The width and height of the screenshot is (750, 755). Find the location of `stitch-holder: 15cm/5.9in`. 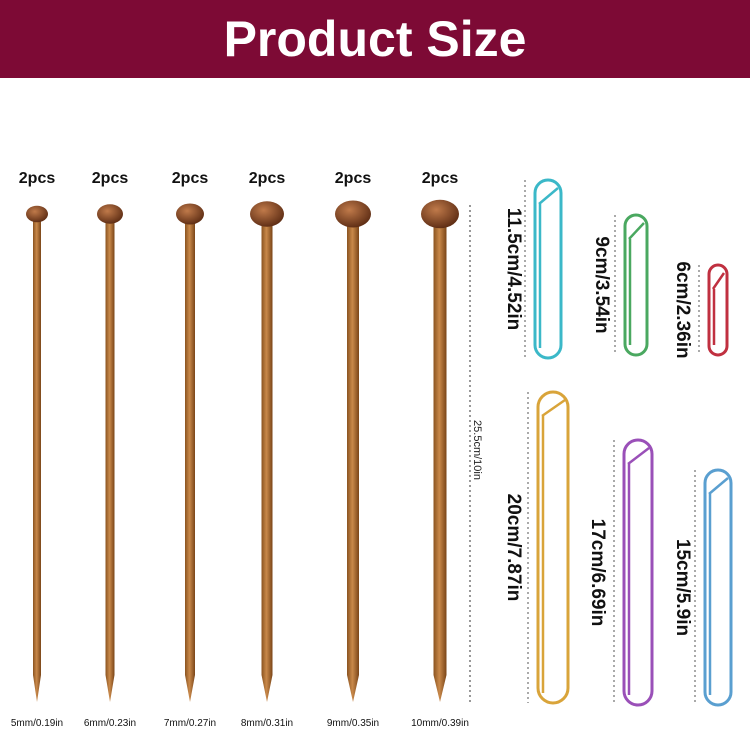

stitch-holder: 15cm/5.9in is located at coordinates (702, 587).